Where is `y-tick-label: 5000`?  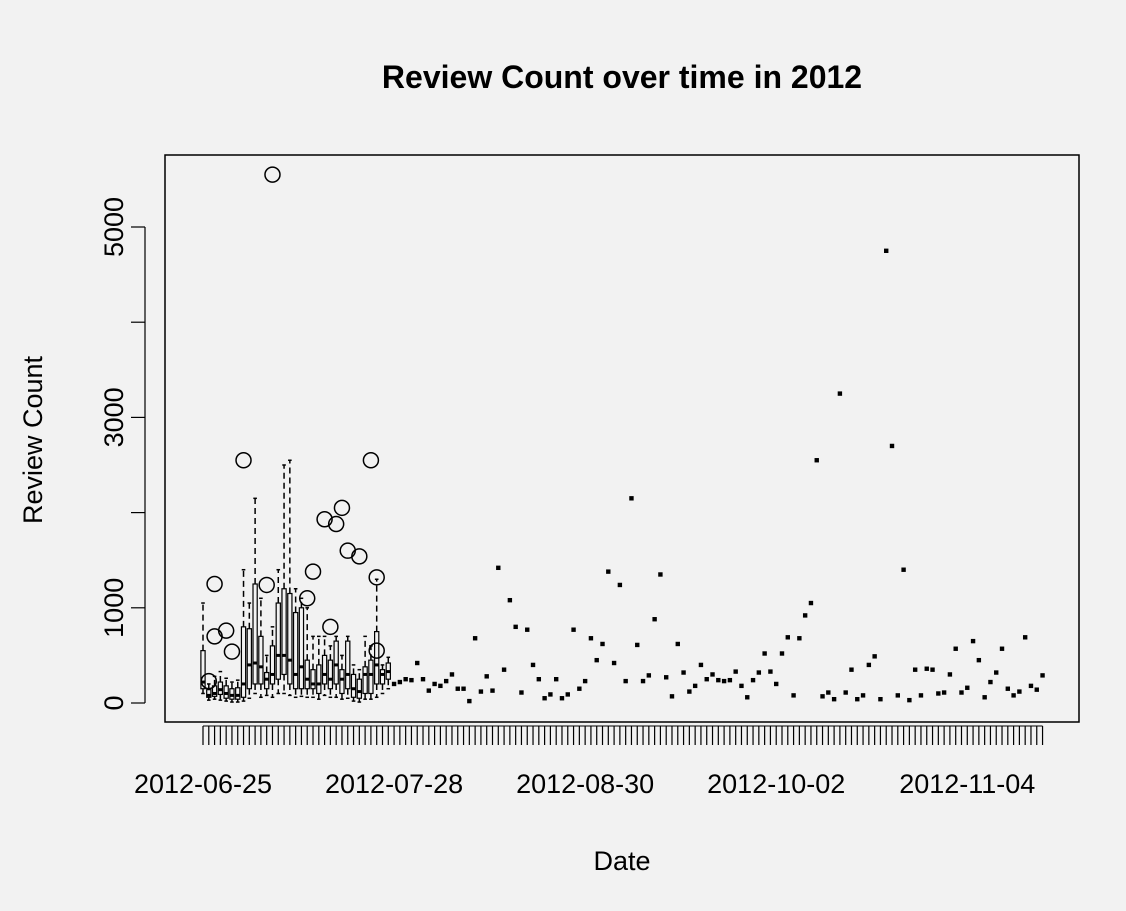 y-tick-label: 5000 is located at coordinates (114, 227).